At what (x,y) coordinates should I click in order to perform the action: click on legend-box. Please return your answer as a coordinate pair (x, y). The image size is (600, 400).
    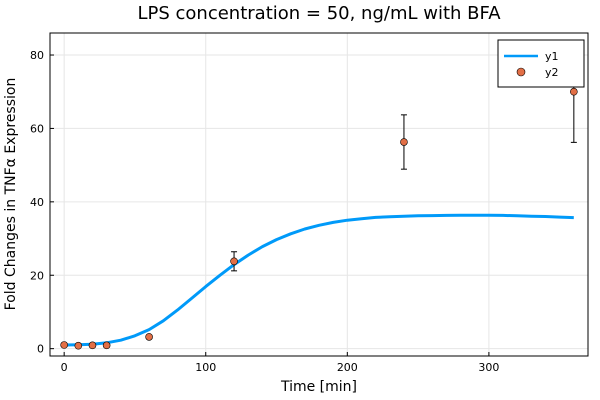
    Looking at the image, I should click on (541, 63).